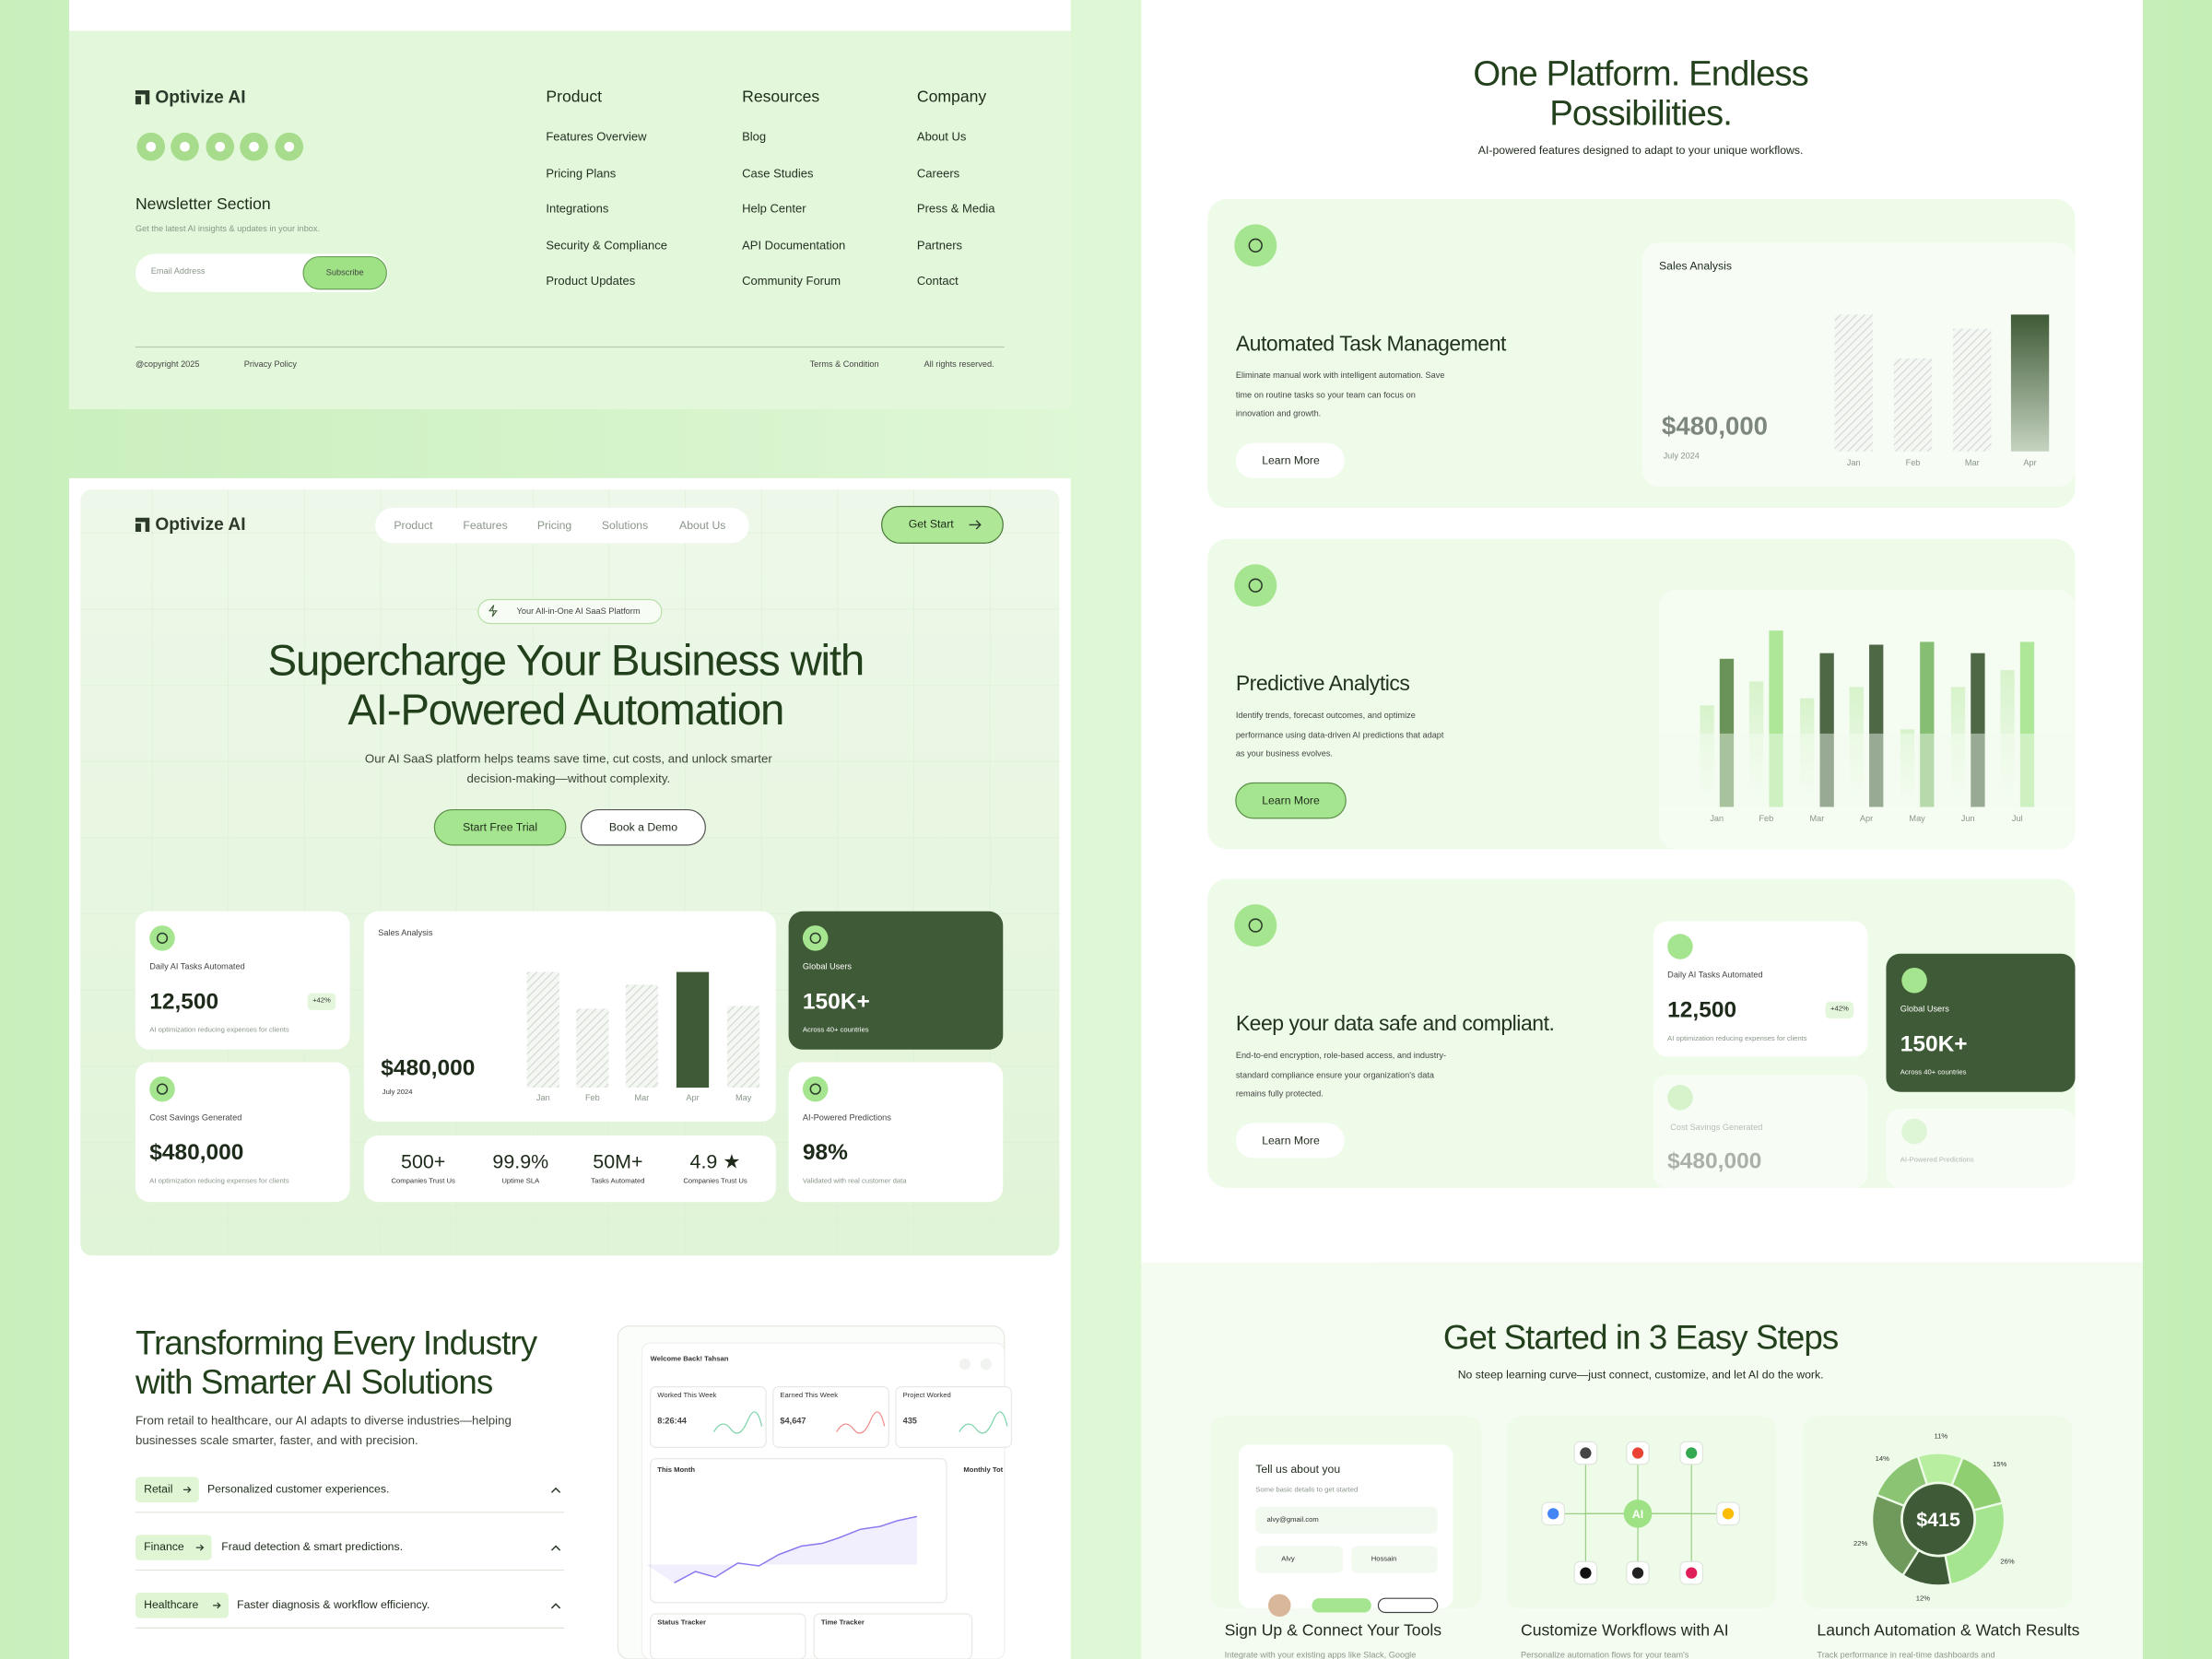  What do you see at coordinates (270, 365) in the screenshot?
I see `privacy-link: Privacy Policy` at bounding box center [270, 365].